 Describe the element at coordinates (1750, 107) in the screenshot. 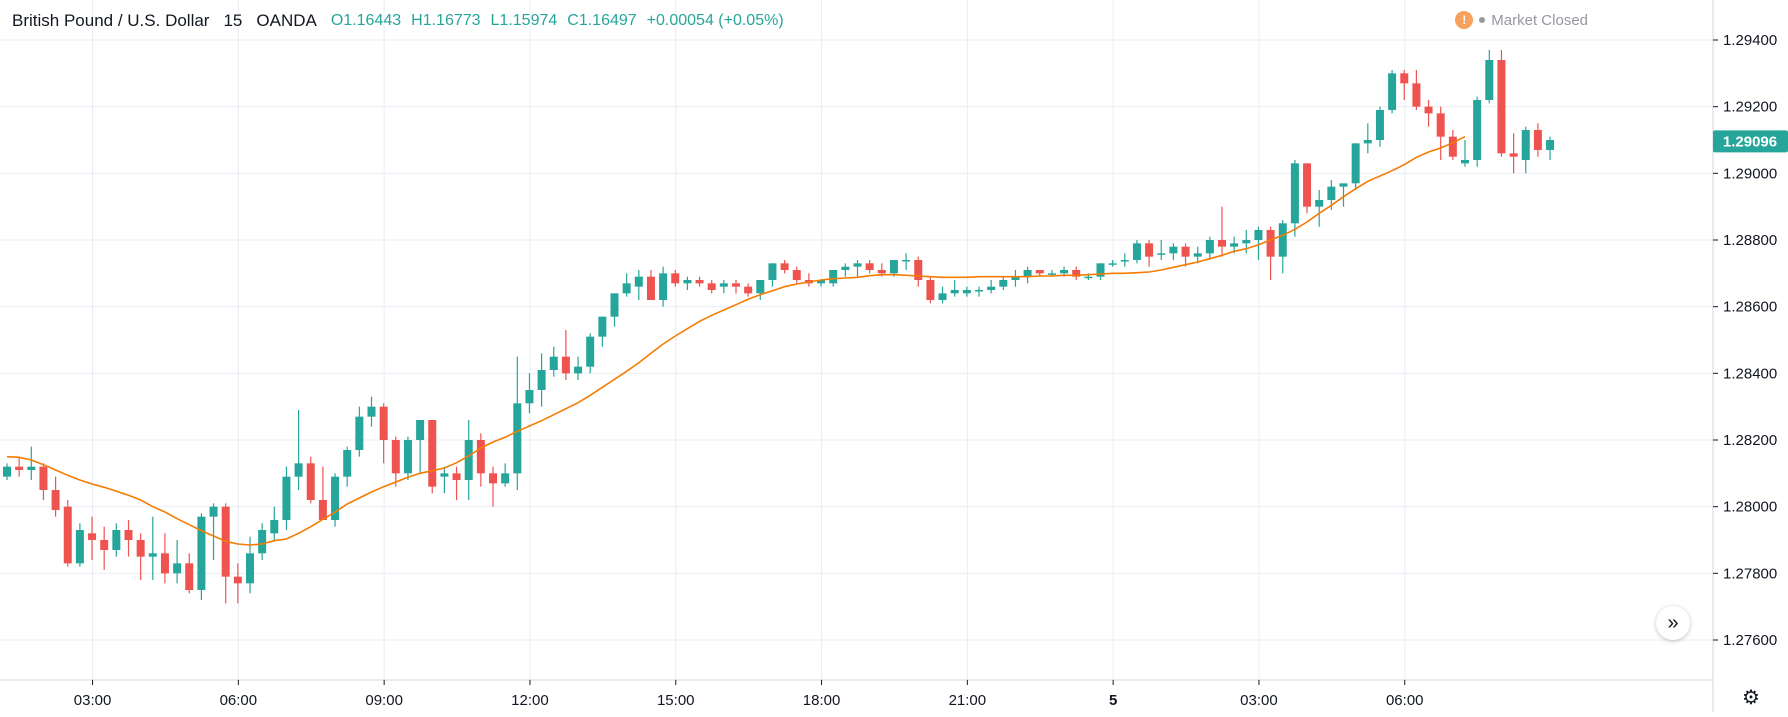

I see `price-tick-label: 1.29200` at that location.